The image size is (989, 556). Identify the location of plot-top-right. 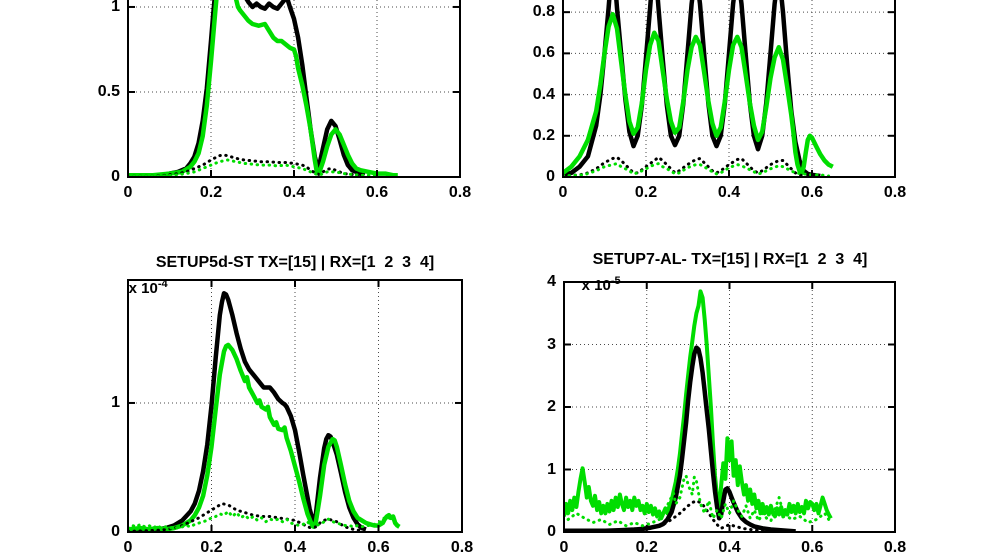
(729, 89).